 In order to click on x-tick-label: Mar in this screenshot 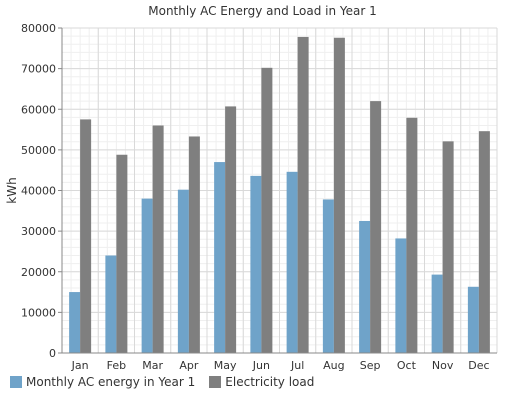, I will do `click(152, 365)`.